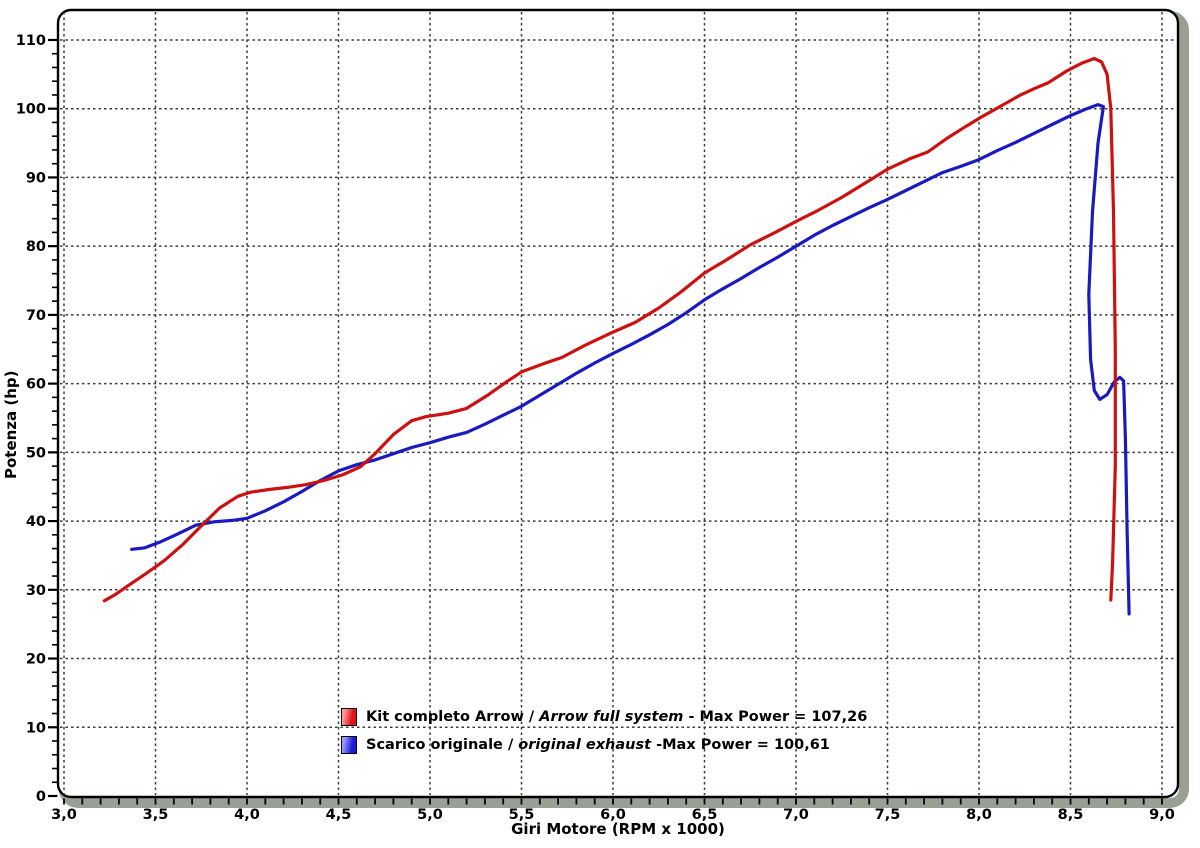 The image size is (1200, 848). What do you see at coordinates (339, 815) in the screenshot?
I see `svg-text: 4,5` at bounding box center [339, 815].